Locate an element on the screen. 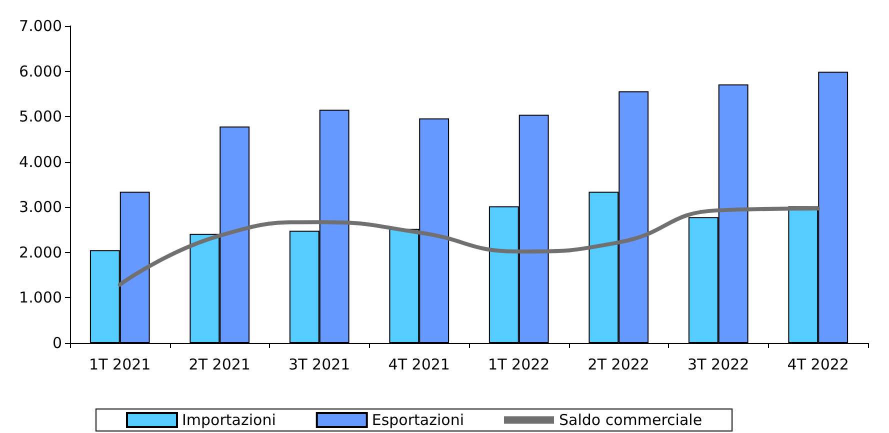 The width and height of the screenshot is (889, 433). y-tick-label: 5.000 is located at coordinates (40, 117).